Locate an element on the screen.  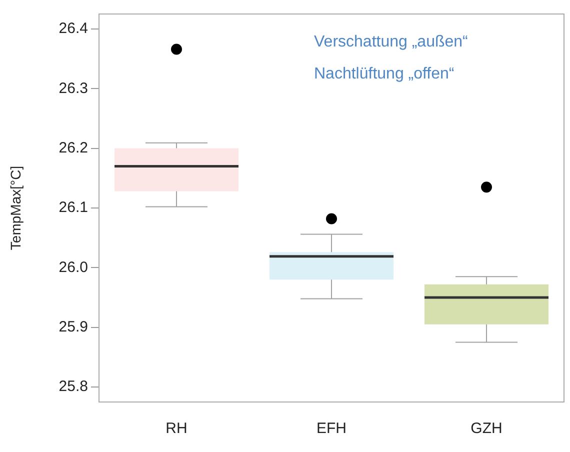
y-axis-title: TempMax[°C] is located at coordinates (15, 208).